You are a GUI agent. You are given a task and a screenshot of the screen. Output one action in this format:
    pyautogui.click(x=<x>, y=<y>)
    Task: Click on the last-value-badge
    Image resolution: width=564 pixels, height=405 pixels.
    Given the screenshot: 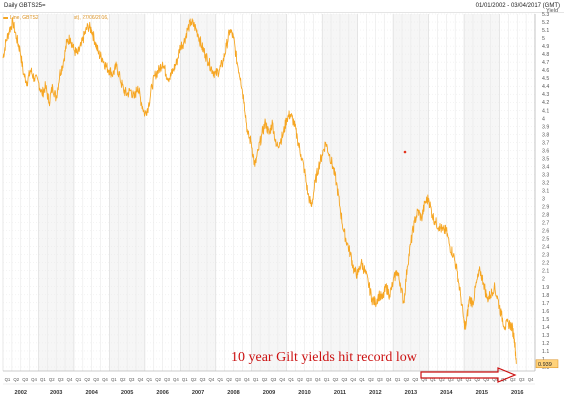 What is the action you would take?
    pyautogui.click(x=547, y=364)
    